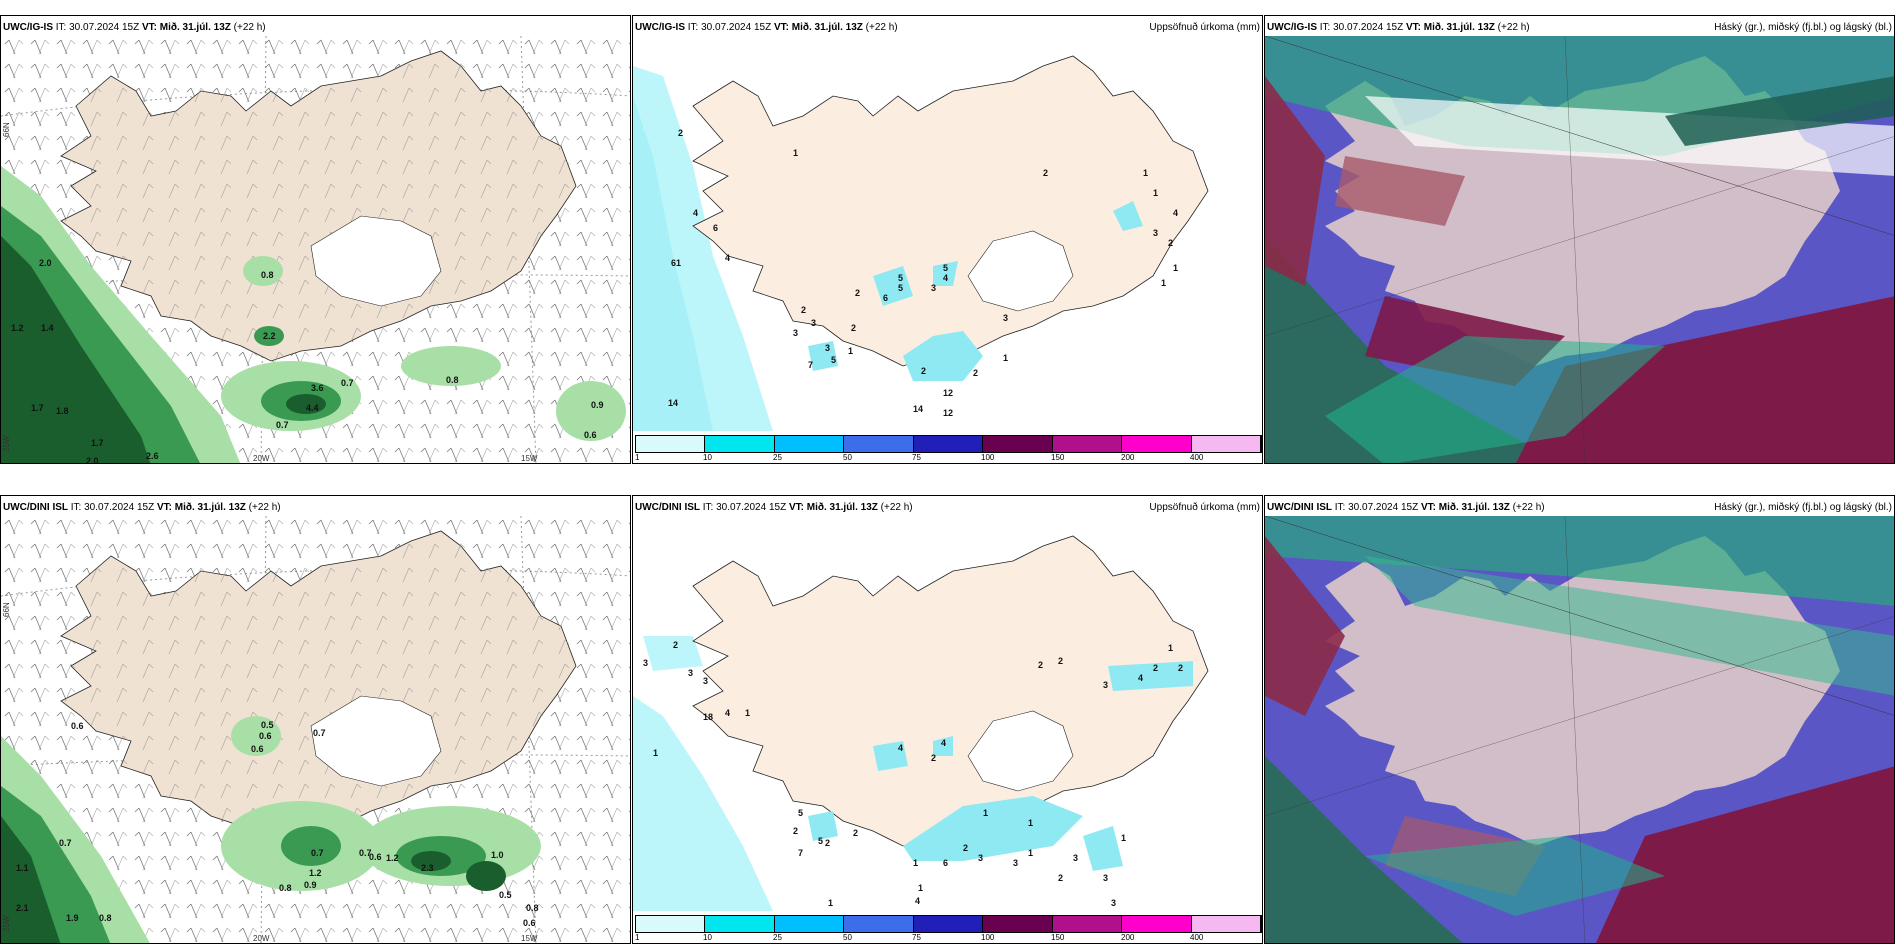 The image size is (1900, 950). What do you see at coordinates (800, 853) in the screenshot?
I see `svg-text: 7` at bounding box center [800, 853].